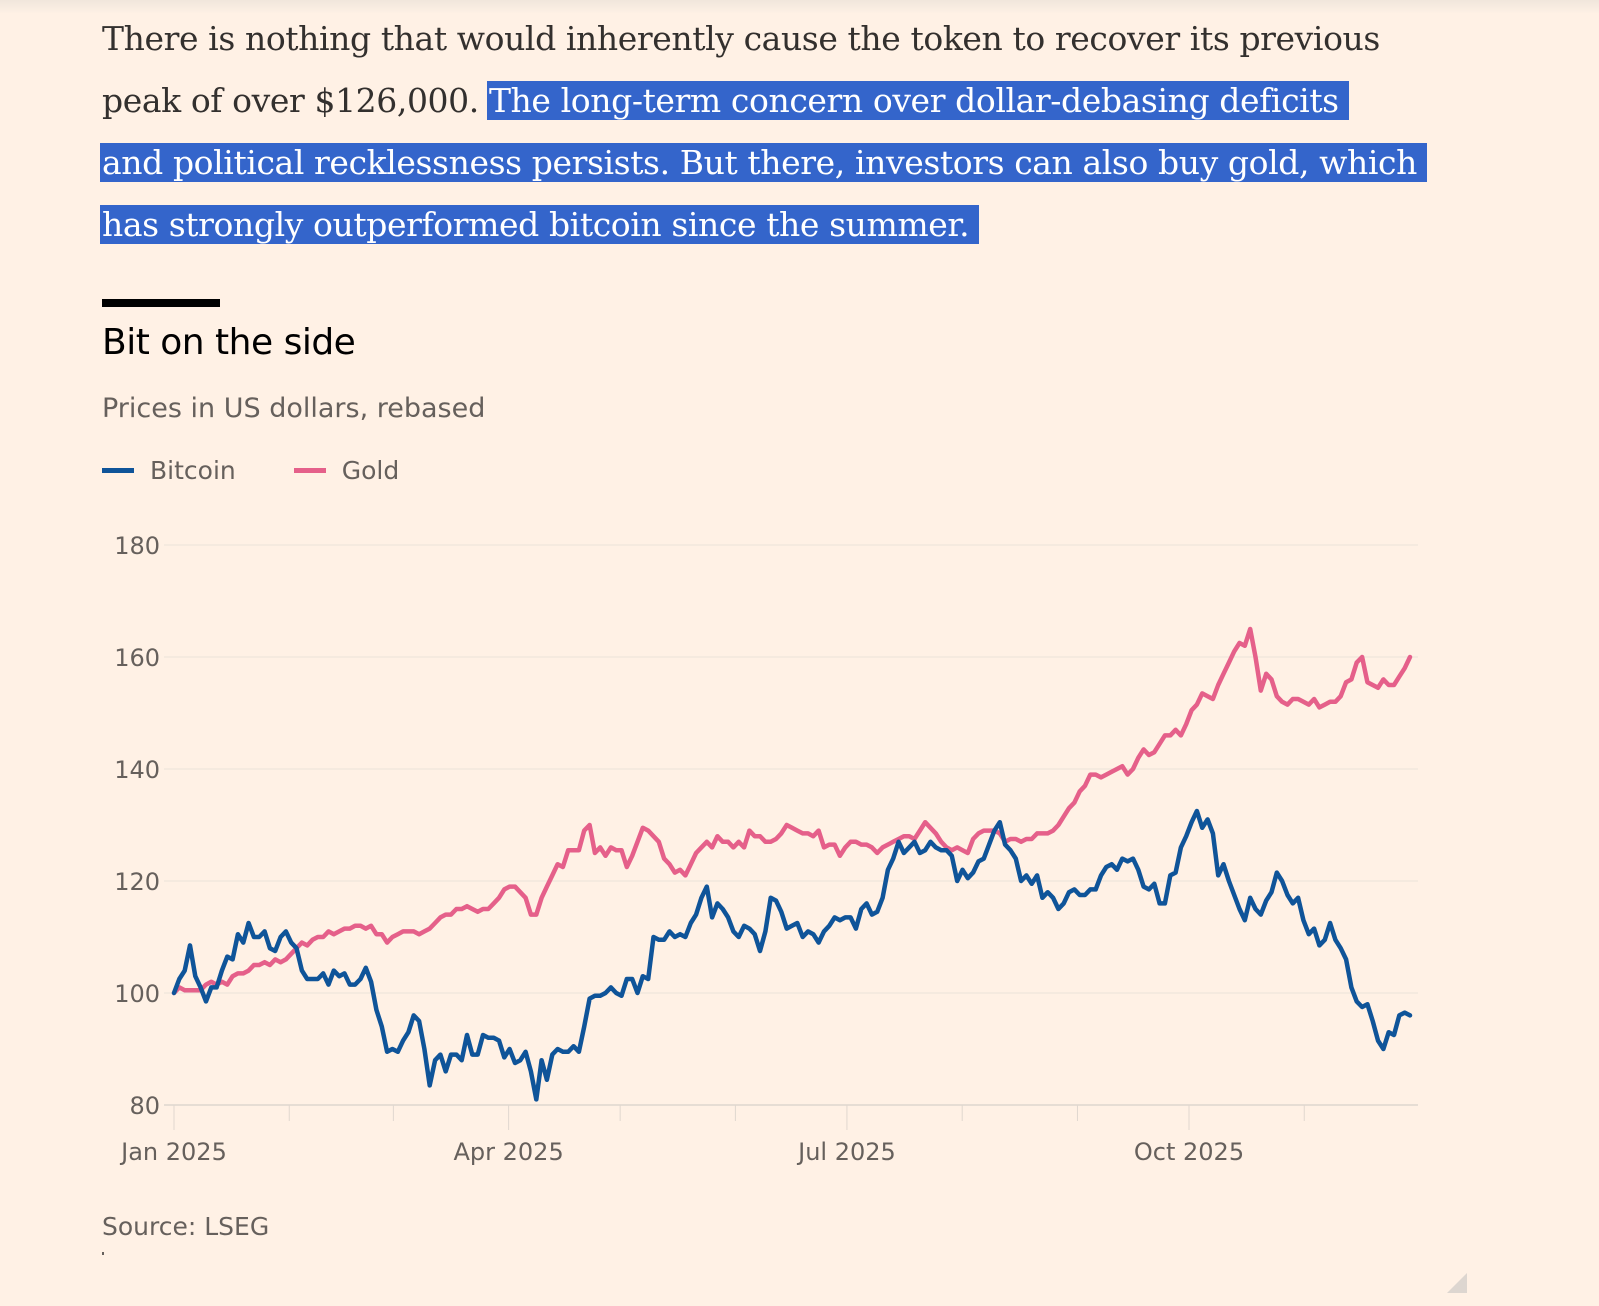  Describe the element at coordinates (137, 882) in the screenshot. I see `y-tick-label: 120` at that location.